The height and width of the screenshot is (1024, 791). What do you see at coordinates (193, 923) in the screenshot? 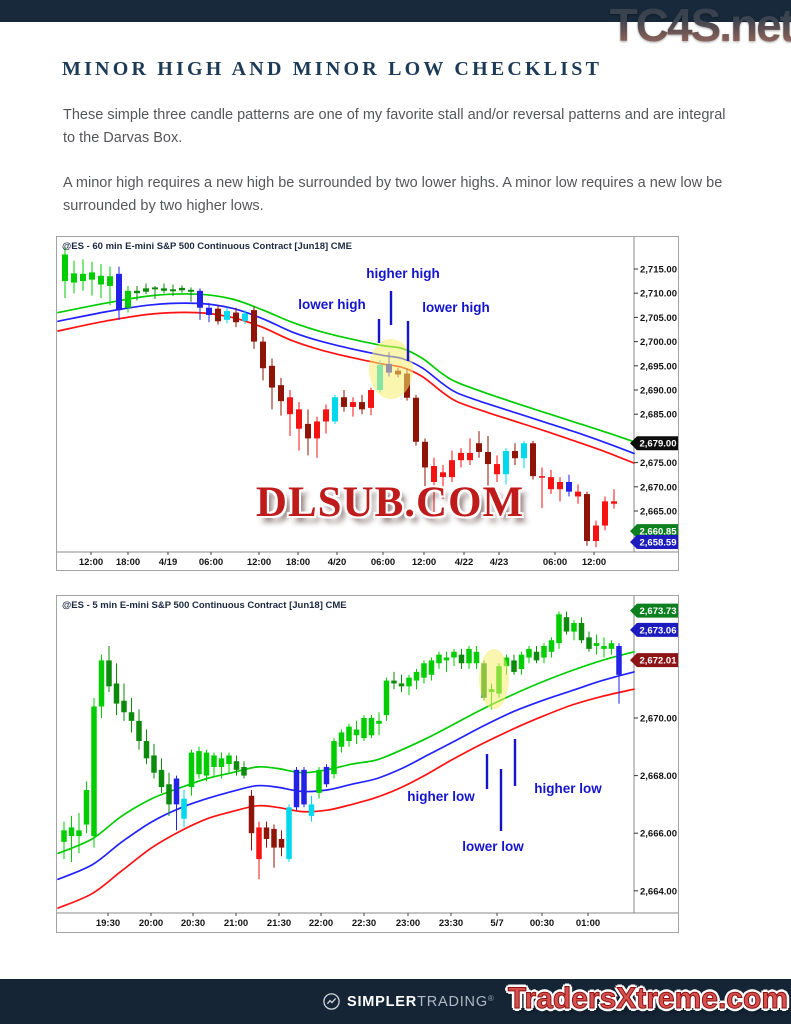
I see `x-tick-label: 20:30` at bounding box center [193, 923].